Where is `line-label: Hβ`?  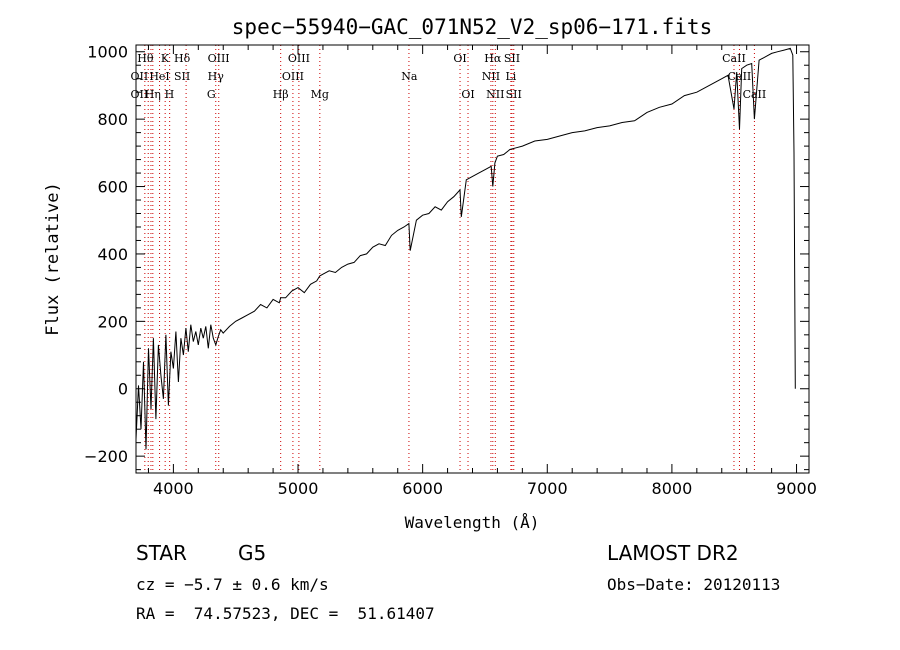
line-label: Hβ is located at coordinates (281, 94).